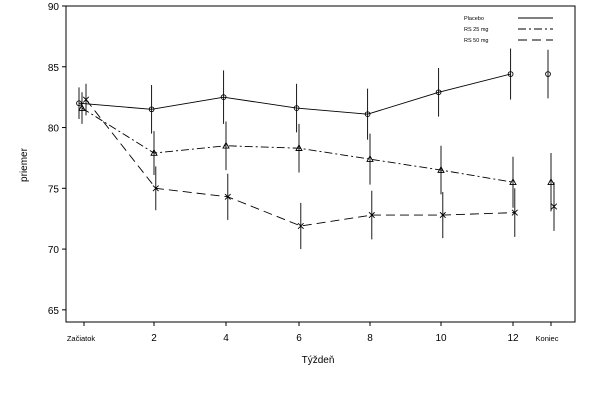 Image resolution: width=600 pixels, height=412 pixels. I want to click on x-tick-label: 4, so click(226, 338).